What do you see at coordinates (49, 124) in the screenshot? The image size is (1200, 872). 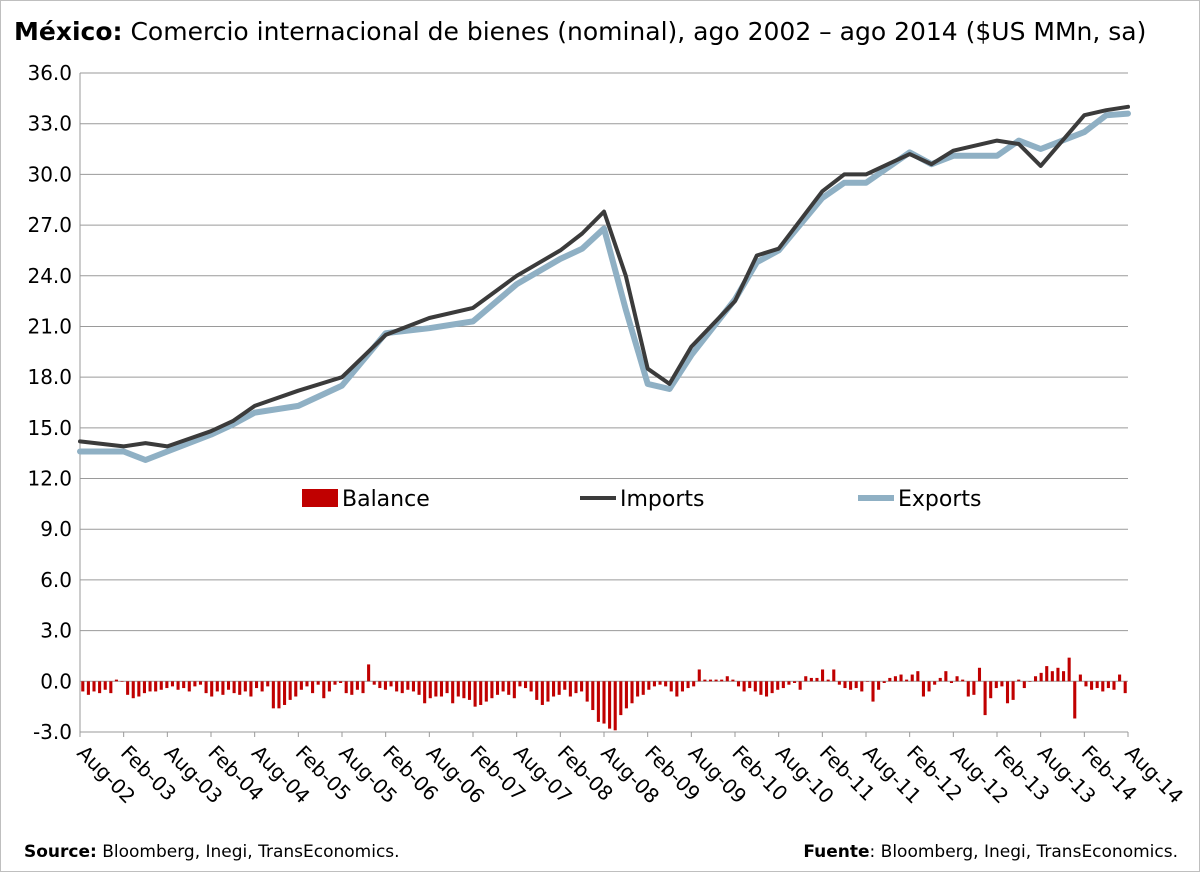 I see `y-tick-label: 33.0` at bounding box center [49, 124].